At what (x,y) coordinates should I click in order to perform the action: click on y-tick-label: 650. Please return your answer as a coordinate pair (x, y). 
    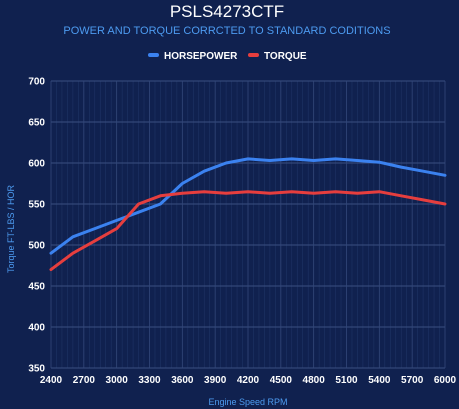
    Looking at the image, I should click on (36, 123).